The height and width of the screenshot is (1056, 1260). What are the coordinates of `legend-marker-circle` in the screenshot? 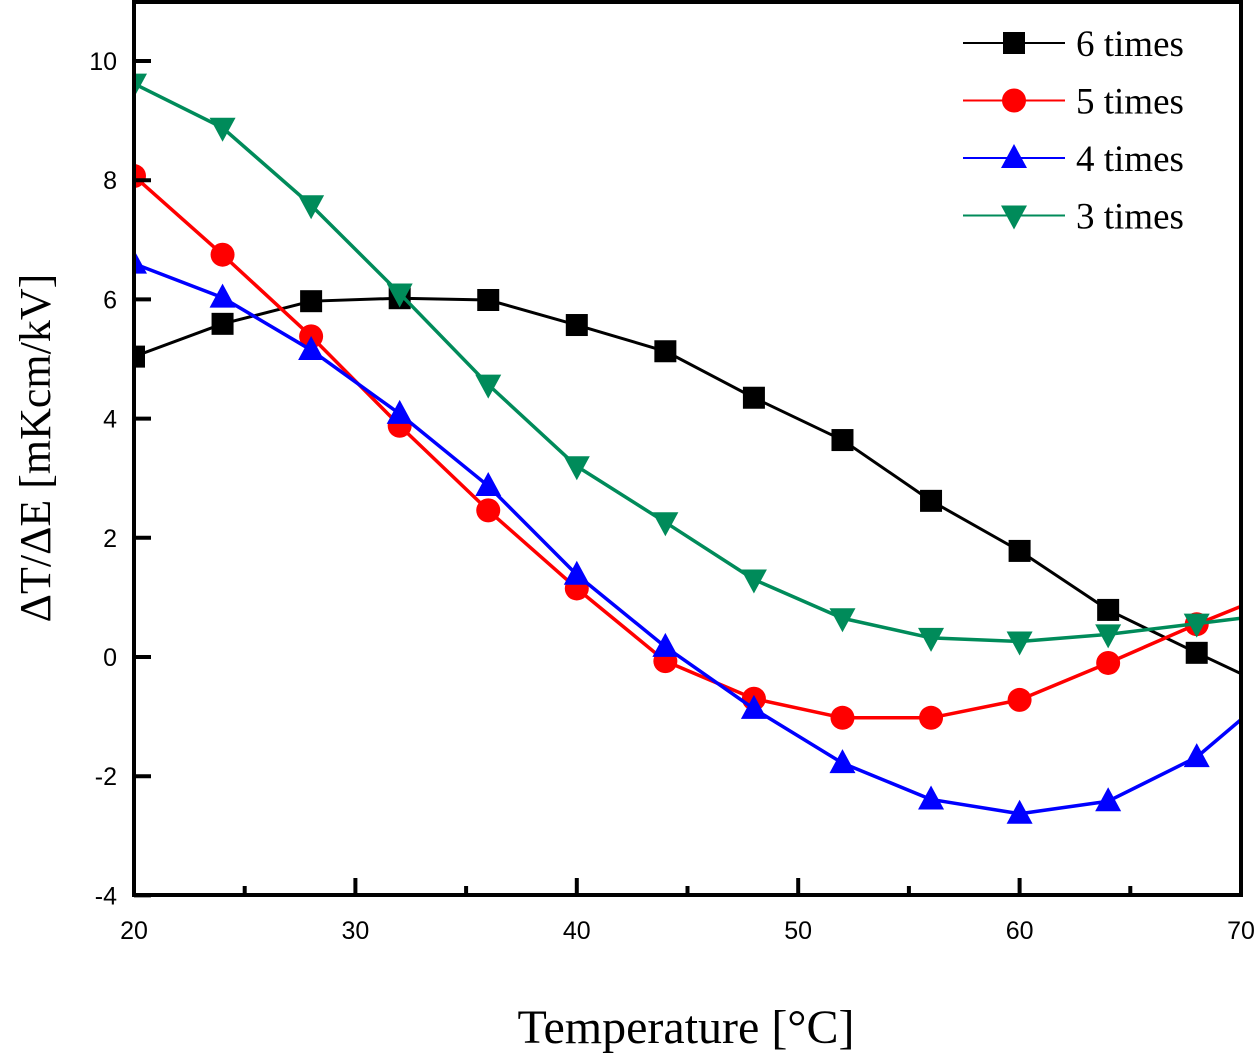 It's located at (1014, 100).